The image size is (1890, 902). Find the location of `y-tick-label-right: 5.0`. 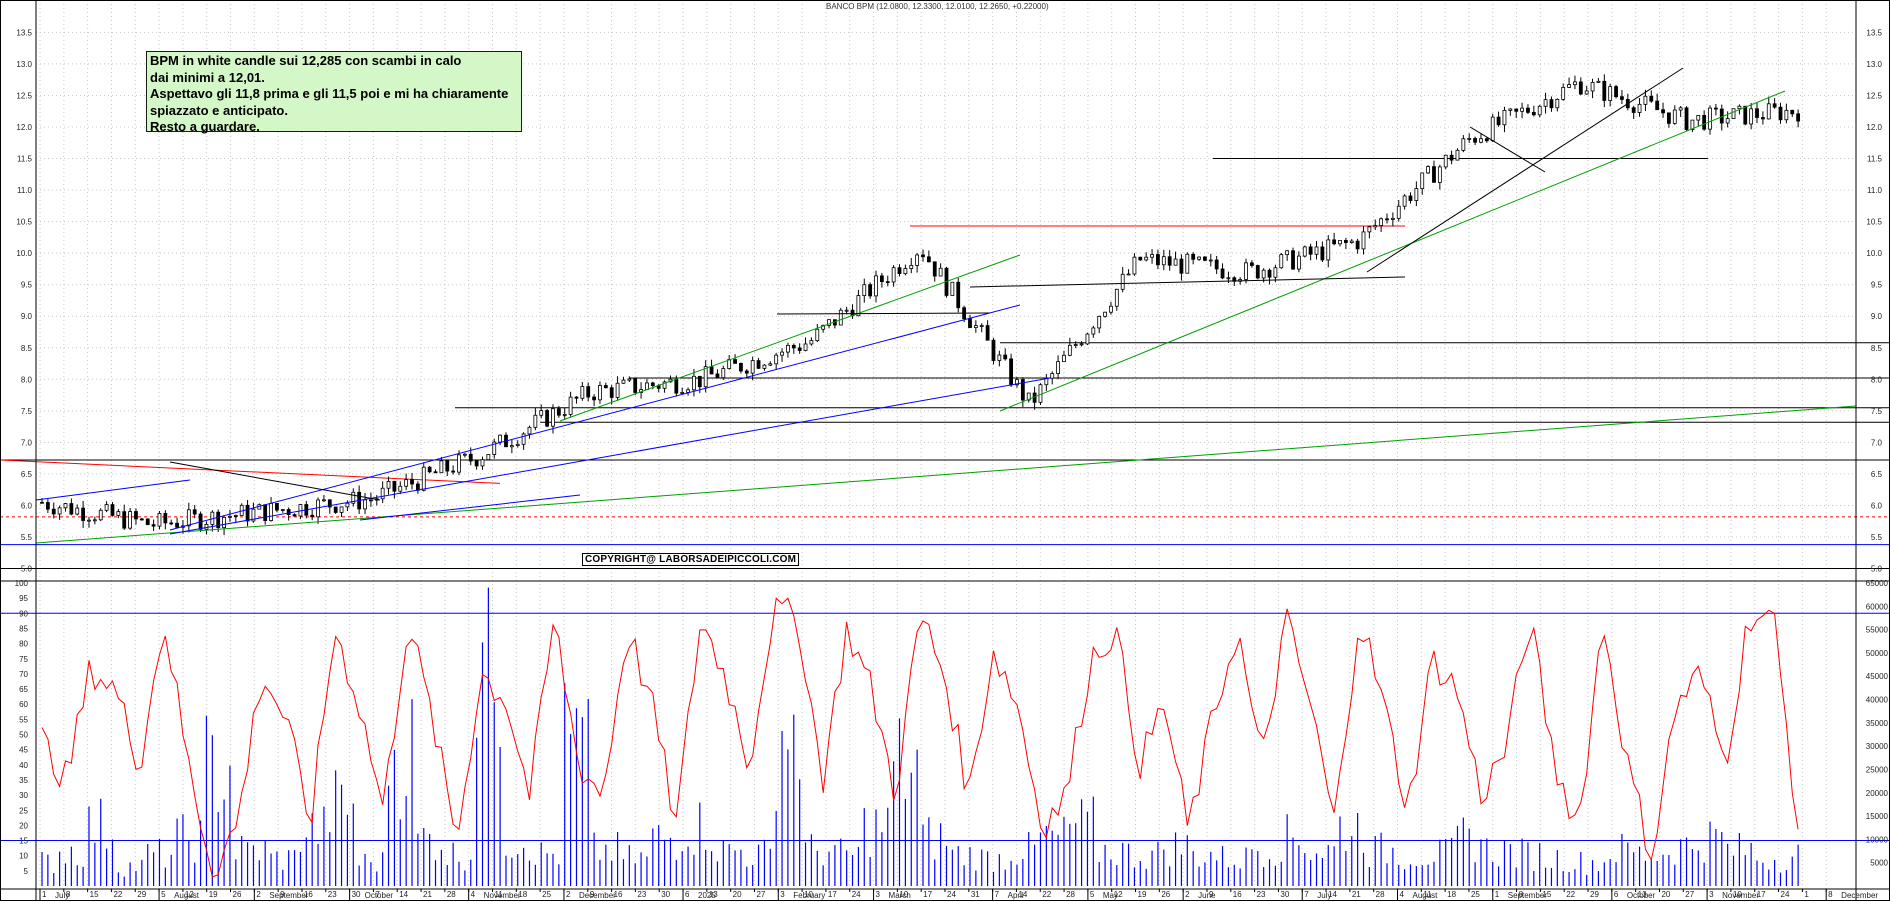

y-tick-label-right: 5.0 is located at coordinates (1877, 569).